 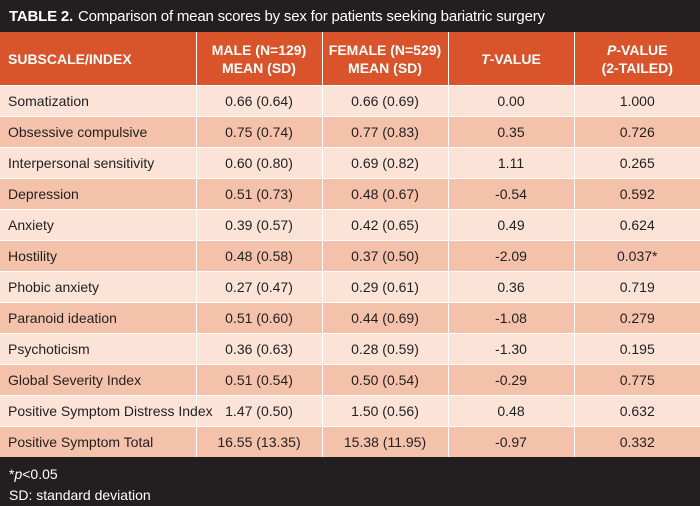 What do you see at coordinates (98, 318) in the screenshot?
I see `row-label: Paranoid ideation` at bounding box center [98, 318].